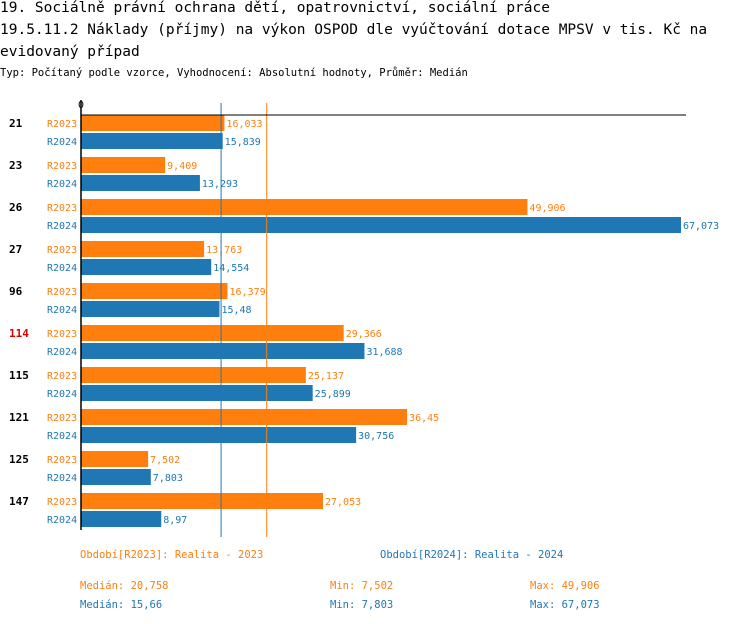 This screenshot has width=750, height=624. What do you see at coordinates (19, 501) in the screenshot?
I see `category-label: 147` at bounding box center [19, 501].